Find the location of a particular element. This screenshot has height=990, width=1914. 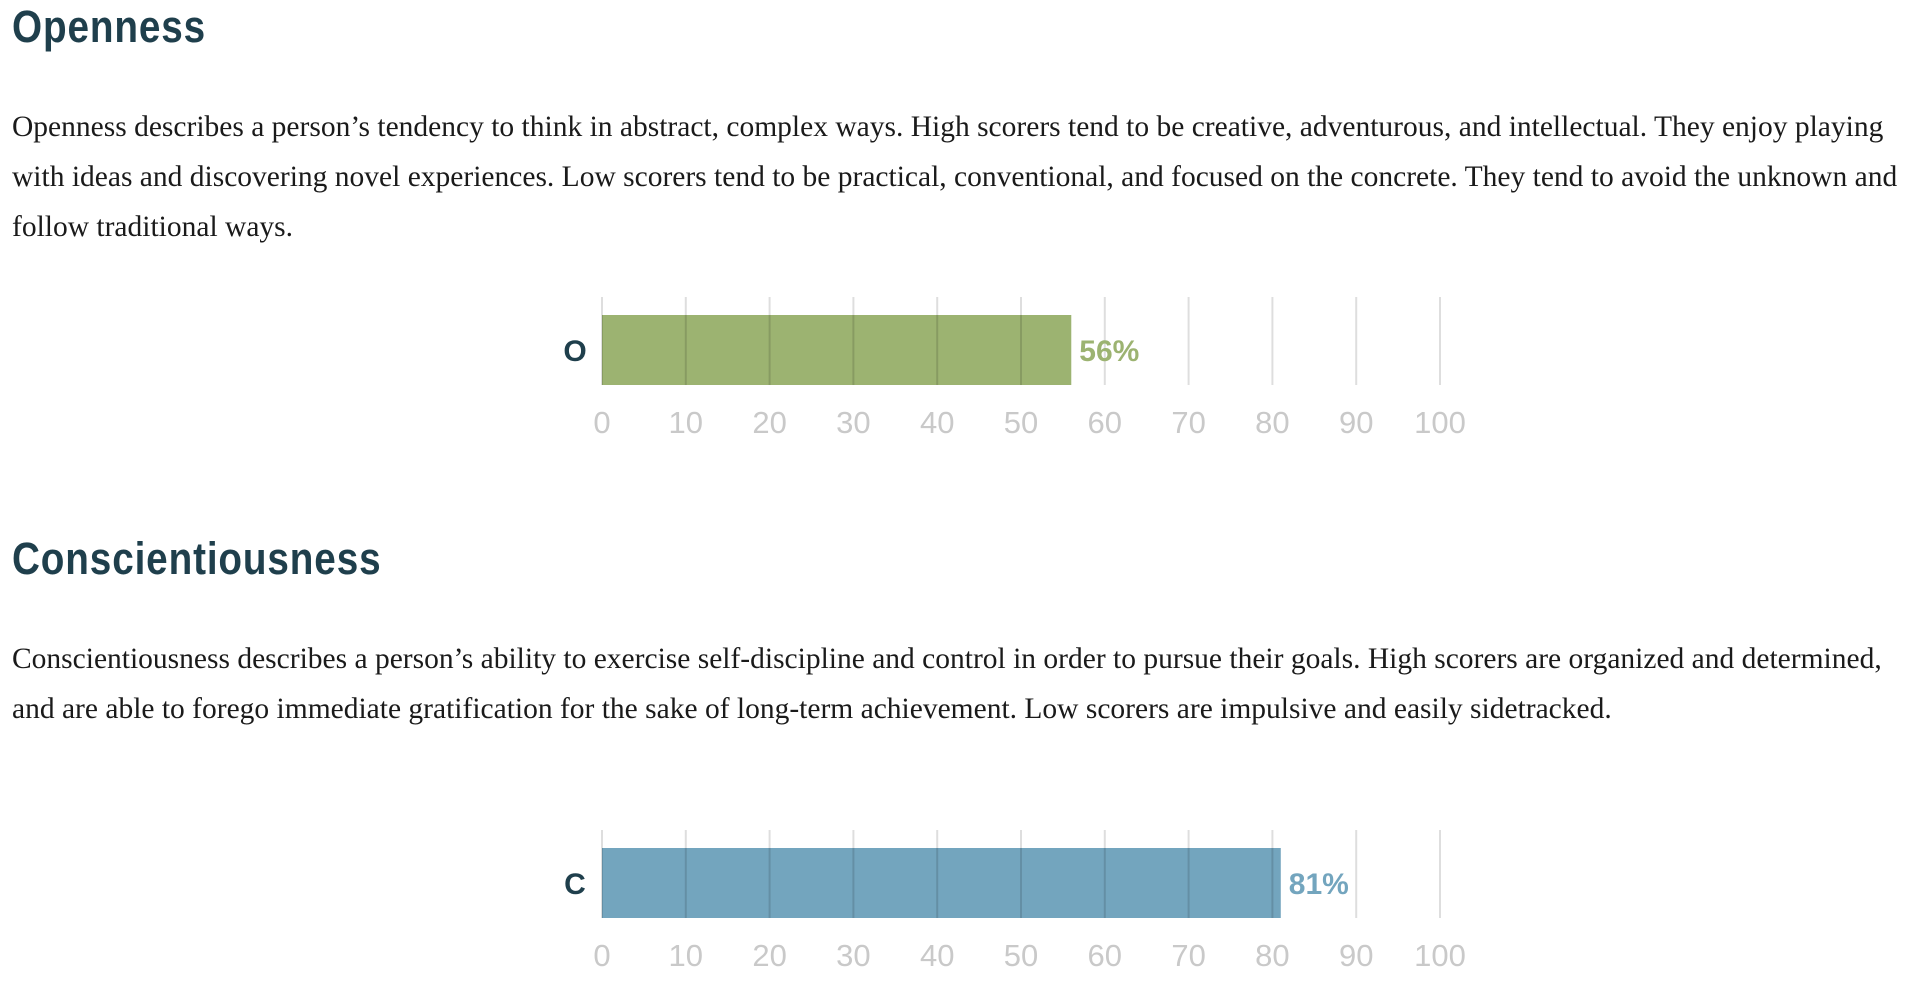

labels-layer: C 81% 0 10 20 30 40 50 60 70 80 90 100 is located at coordinates (1015, 920).